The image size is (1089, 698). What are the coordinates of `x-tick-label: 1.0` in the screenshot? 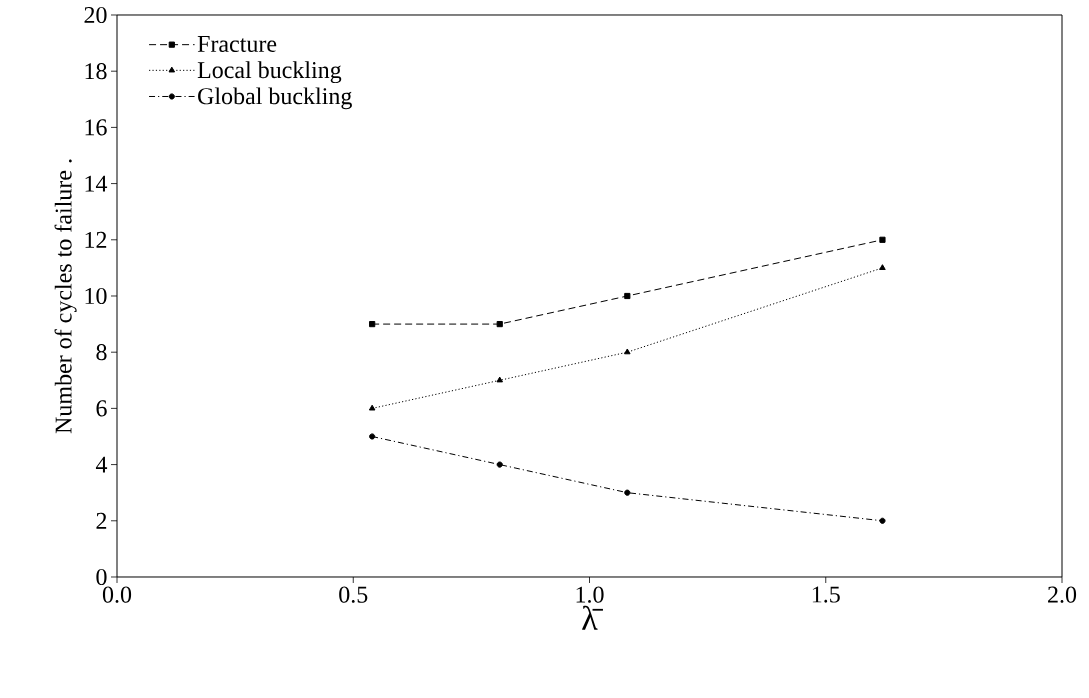 It's located at (590, 594).